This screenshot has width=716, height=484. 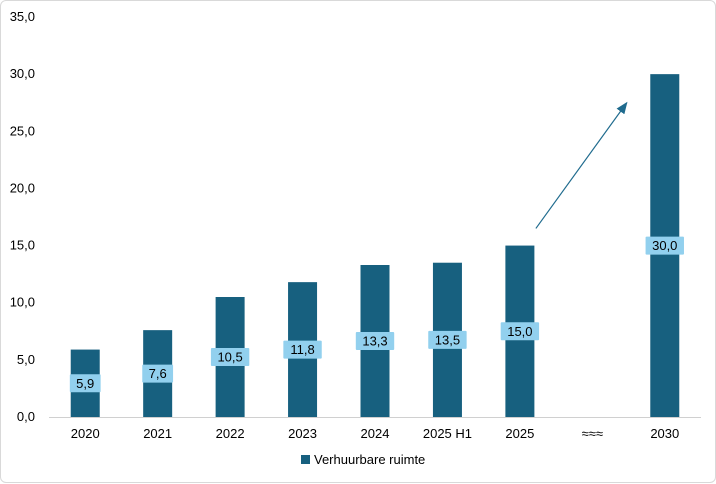 I want to click on y-tick-label: 15,0, so click(x=22, y=245).